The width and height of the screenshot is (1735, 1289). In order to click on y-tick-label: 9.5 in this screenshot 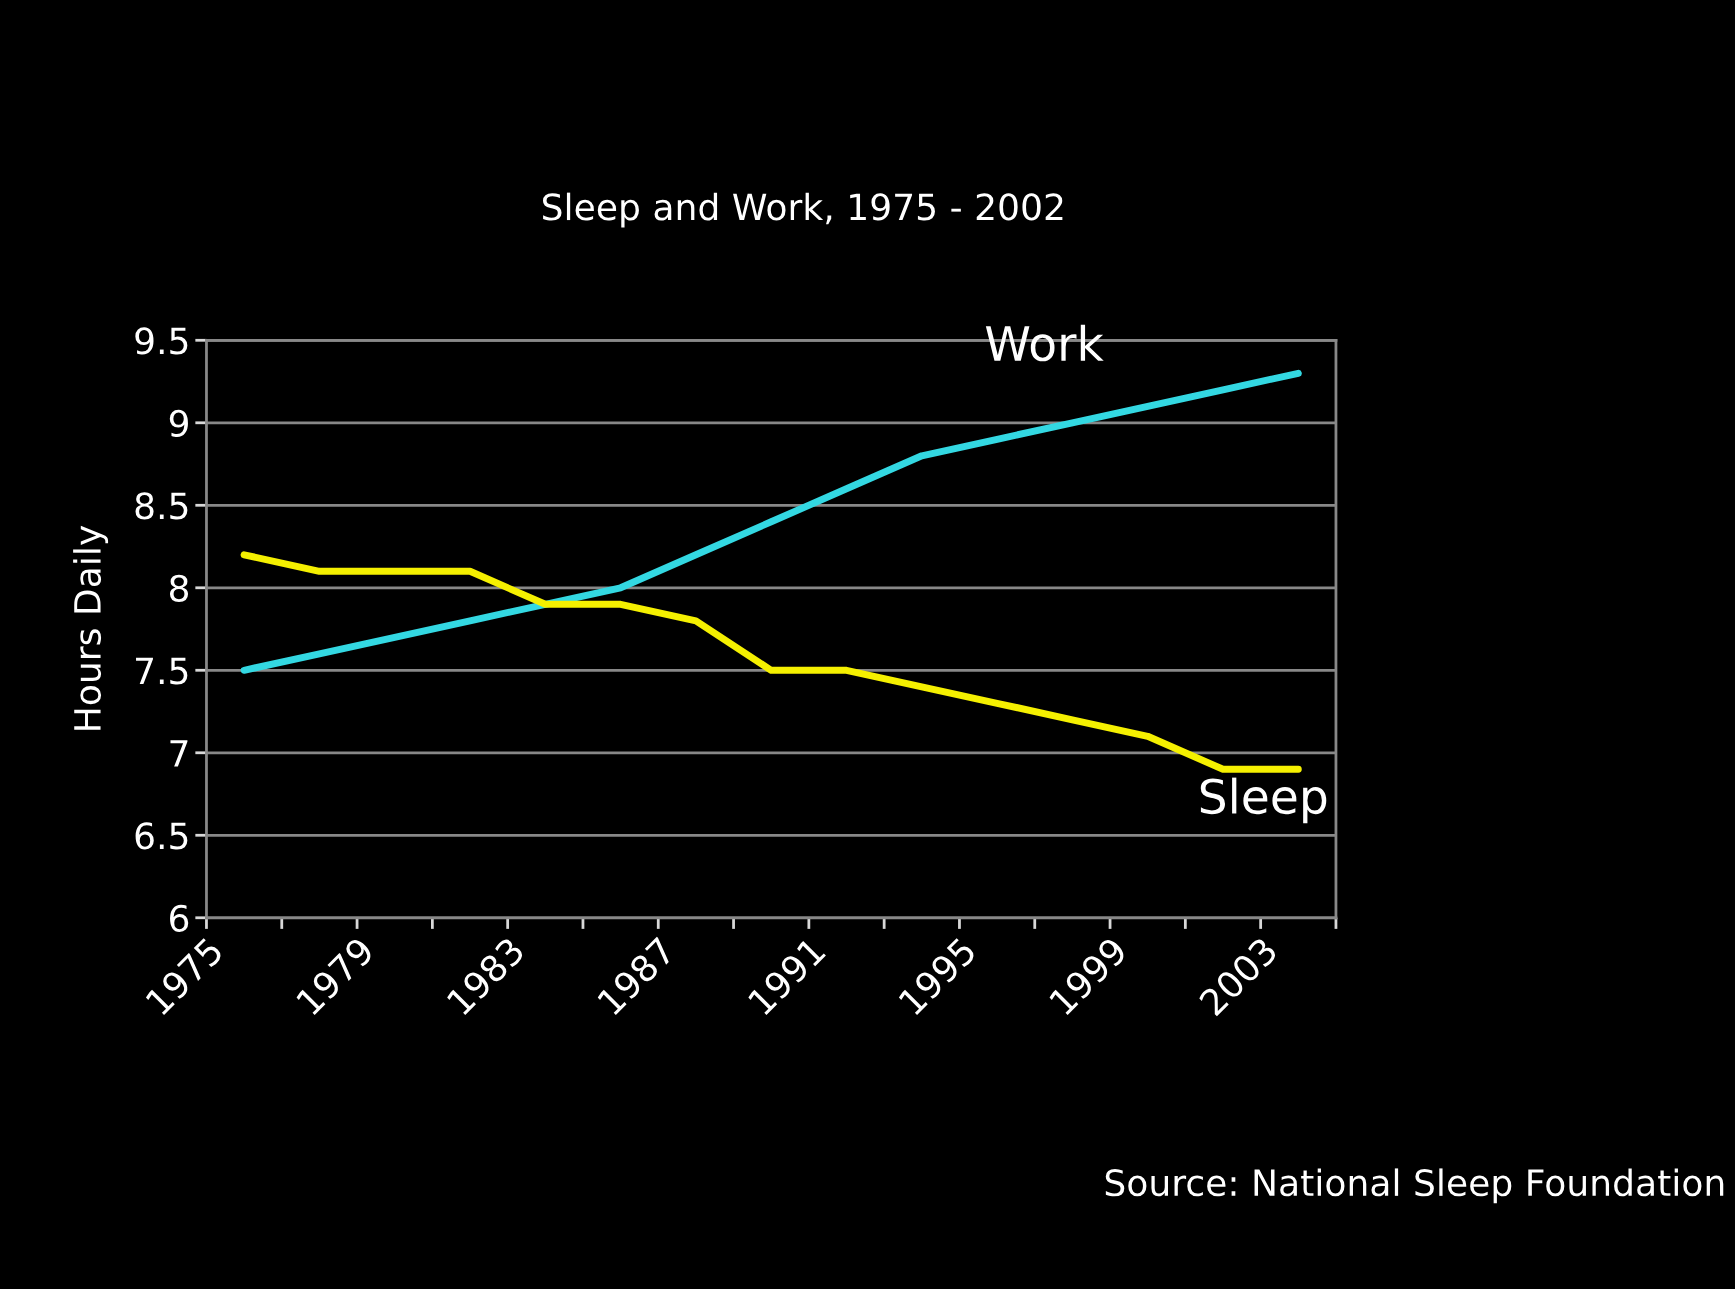, I will do `click(161, 341)`.